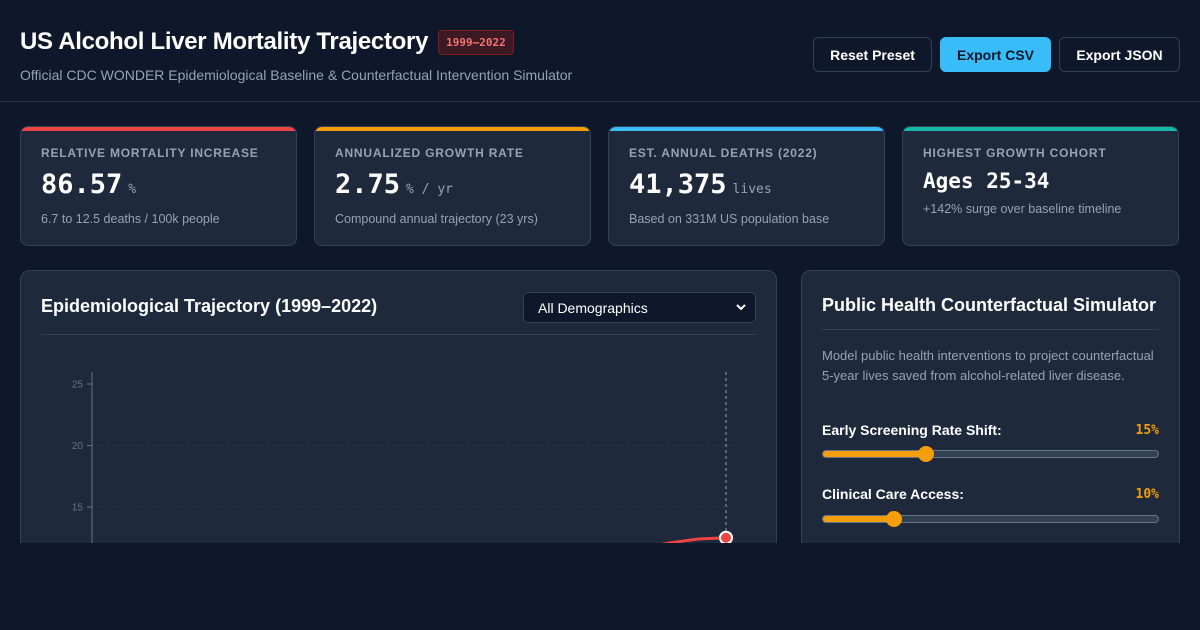  What do you see at coordinates (726, 537) in the screenshot?
I see `highlight-point` at bounding box center [726, 537].